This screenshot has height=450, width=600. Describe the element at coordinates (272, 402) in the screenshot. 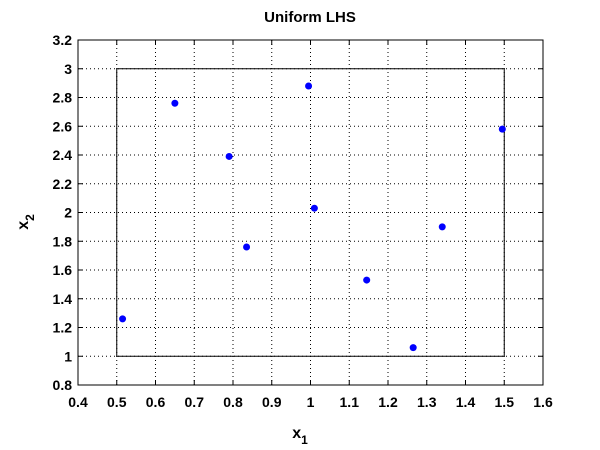

I see `x-tick-label: 0.9` at that location.